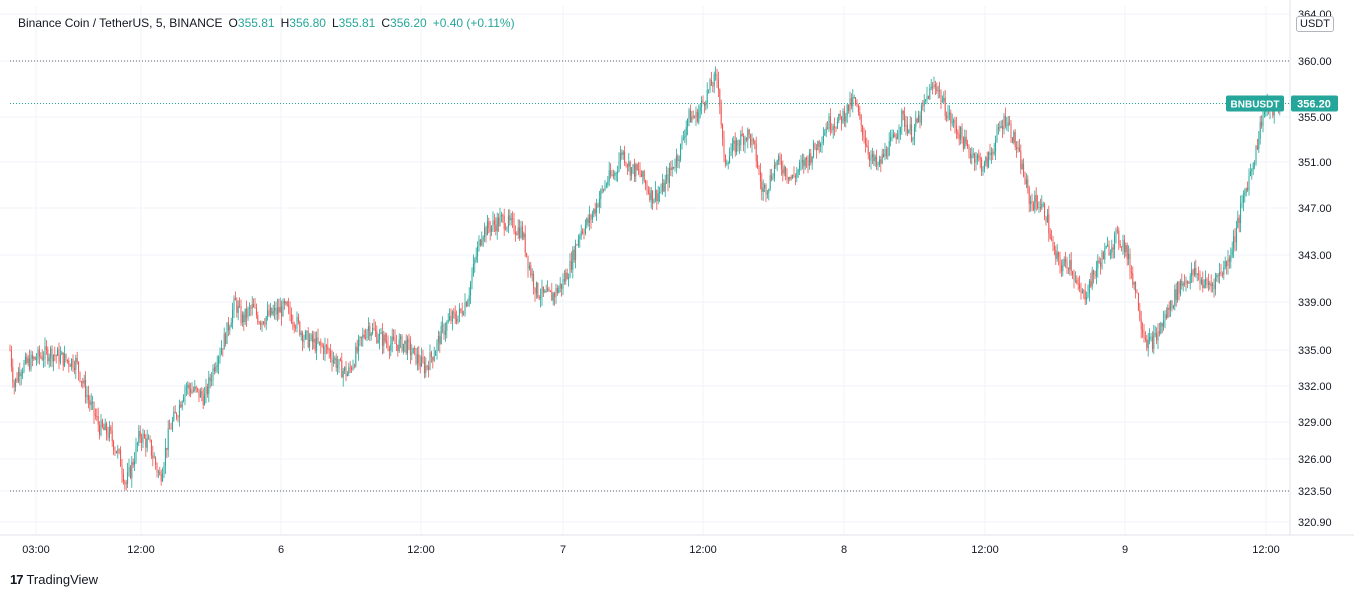 This screenshot has width=1354, height=603. What do you see at coordinates (120, 23) in the screenshot?
I see `symbol-title: Binance Coin / TetherUS, 5, BINANCE` at bounding box center [120, 23].